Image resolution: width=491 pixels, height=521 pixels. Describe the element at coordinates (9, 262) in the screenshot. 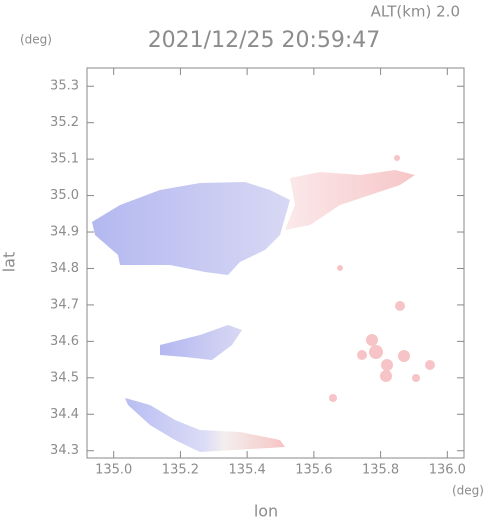

I see `y-axis-label: lat` at that location.